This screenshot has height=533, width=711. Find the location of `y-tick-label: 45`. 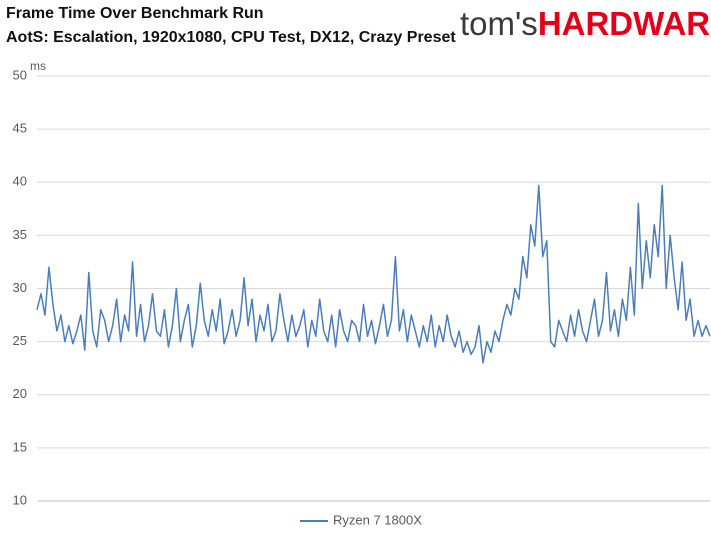

y-tick-label: 45 is located at coordinates (20, 128).